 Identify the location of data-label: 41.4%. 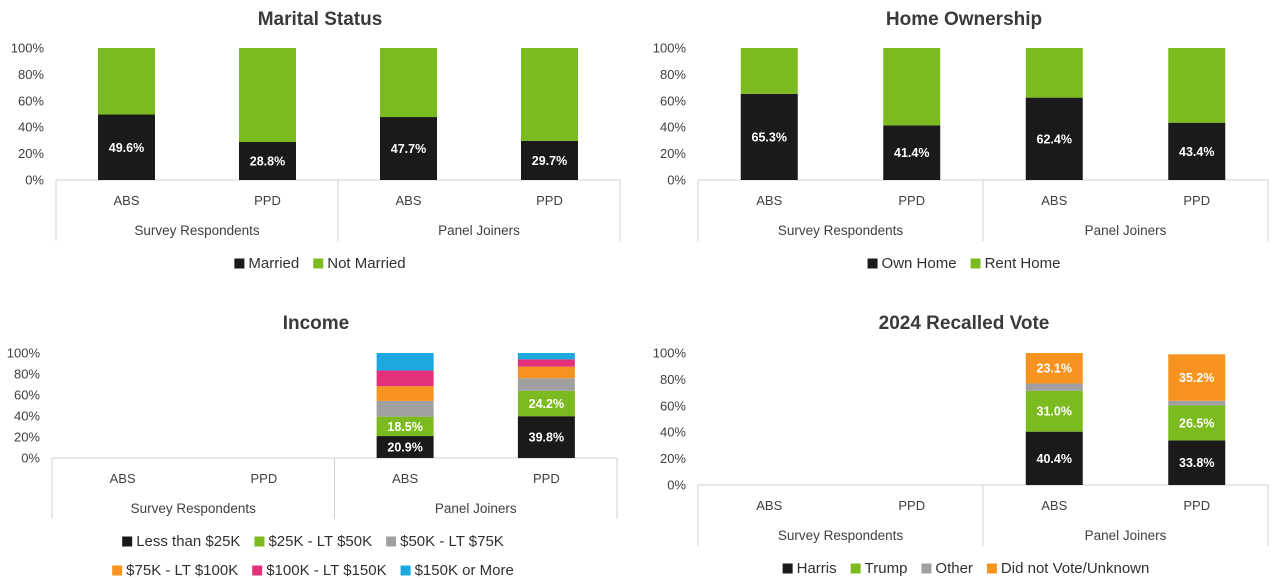
(911, 153).